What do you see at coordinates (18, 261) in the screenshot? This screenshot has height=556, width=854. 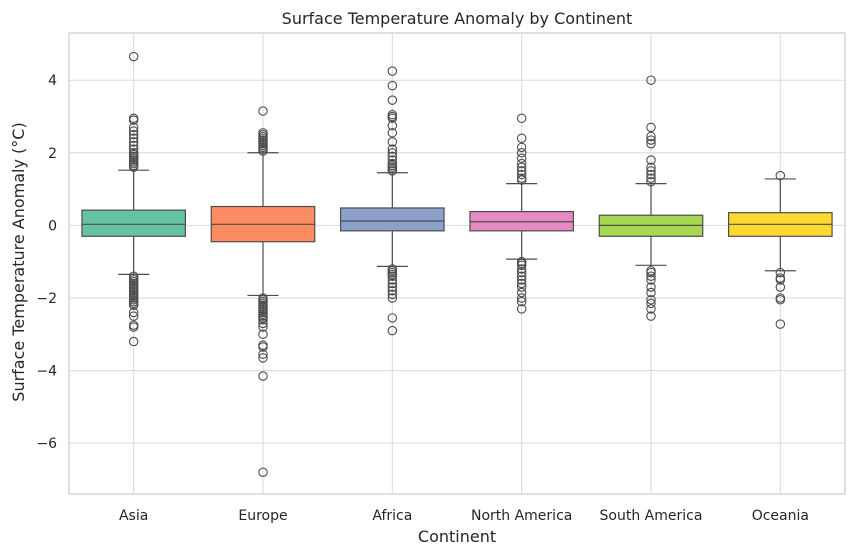 I see `y-axis-title: Surface Temperature Anomaly (°C)` at bounding box center [18, 261].